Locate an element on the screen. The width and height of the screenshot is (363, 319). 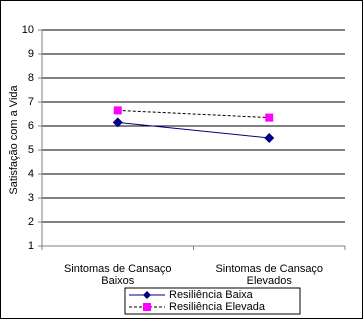
y-tick-label: 10 is located at coordinates (28, 30).